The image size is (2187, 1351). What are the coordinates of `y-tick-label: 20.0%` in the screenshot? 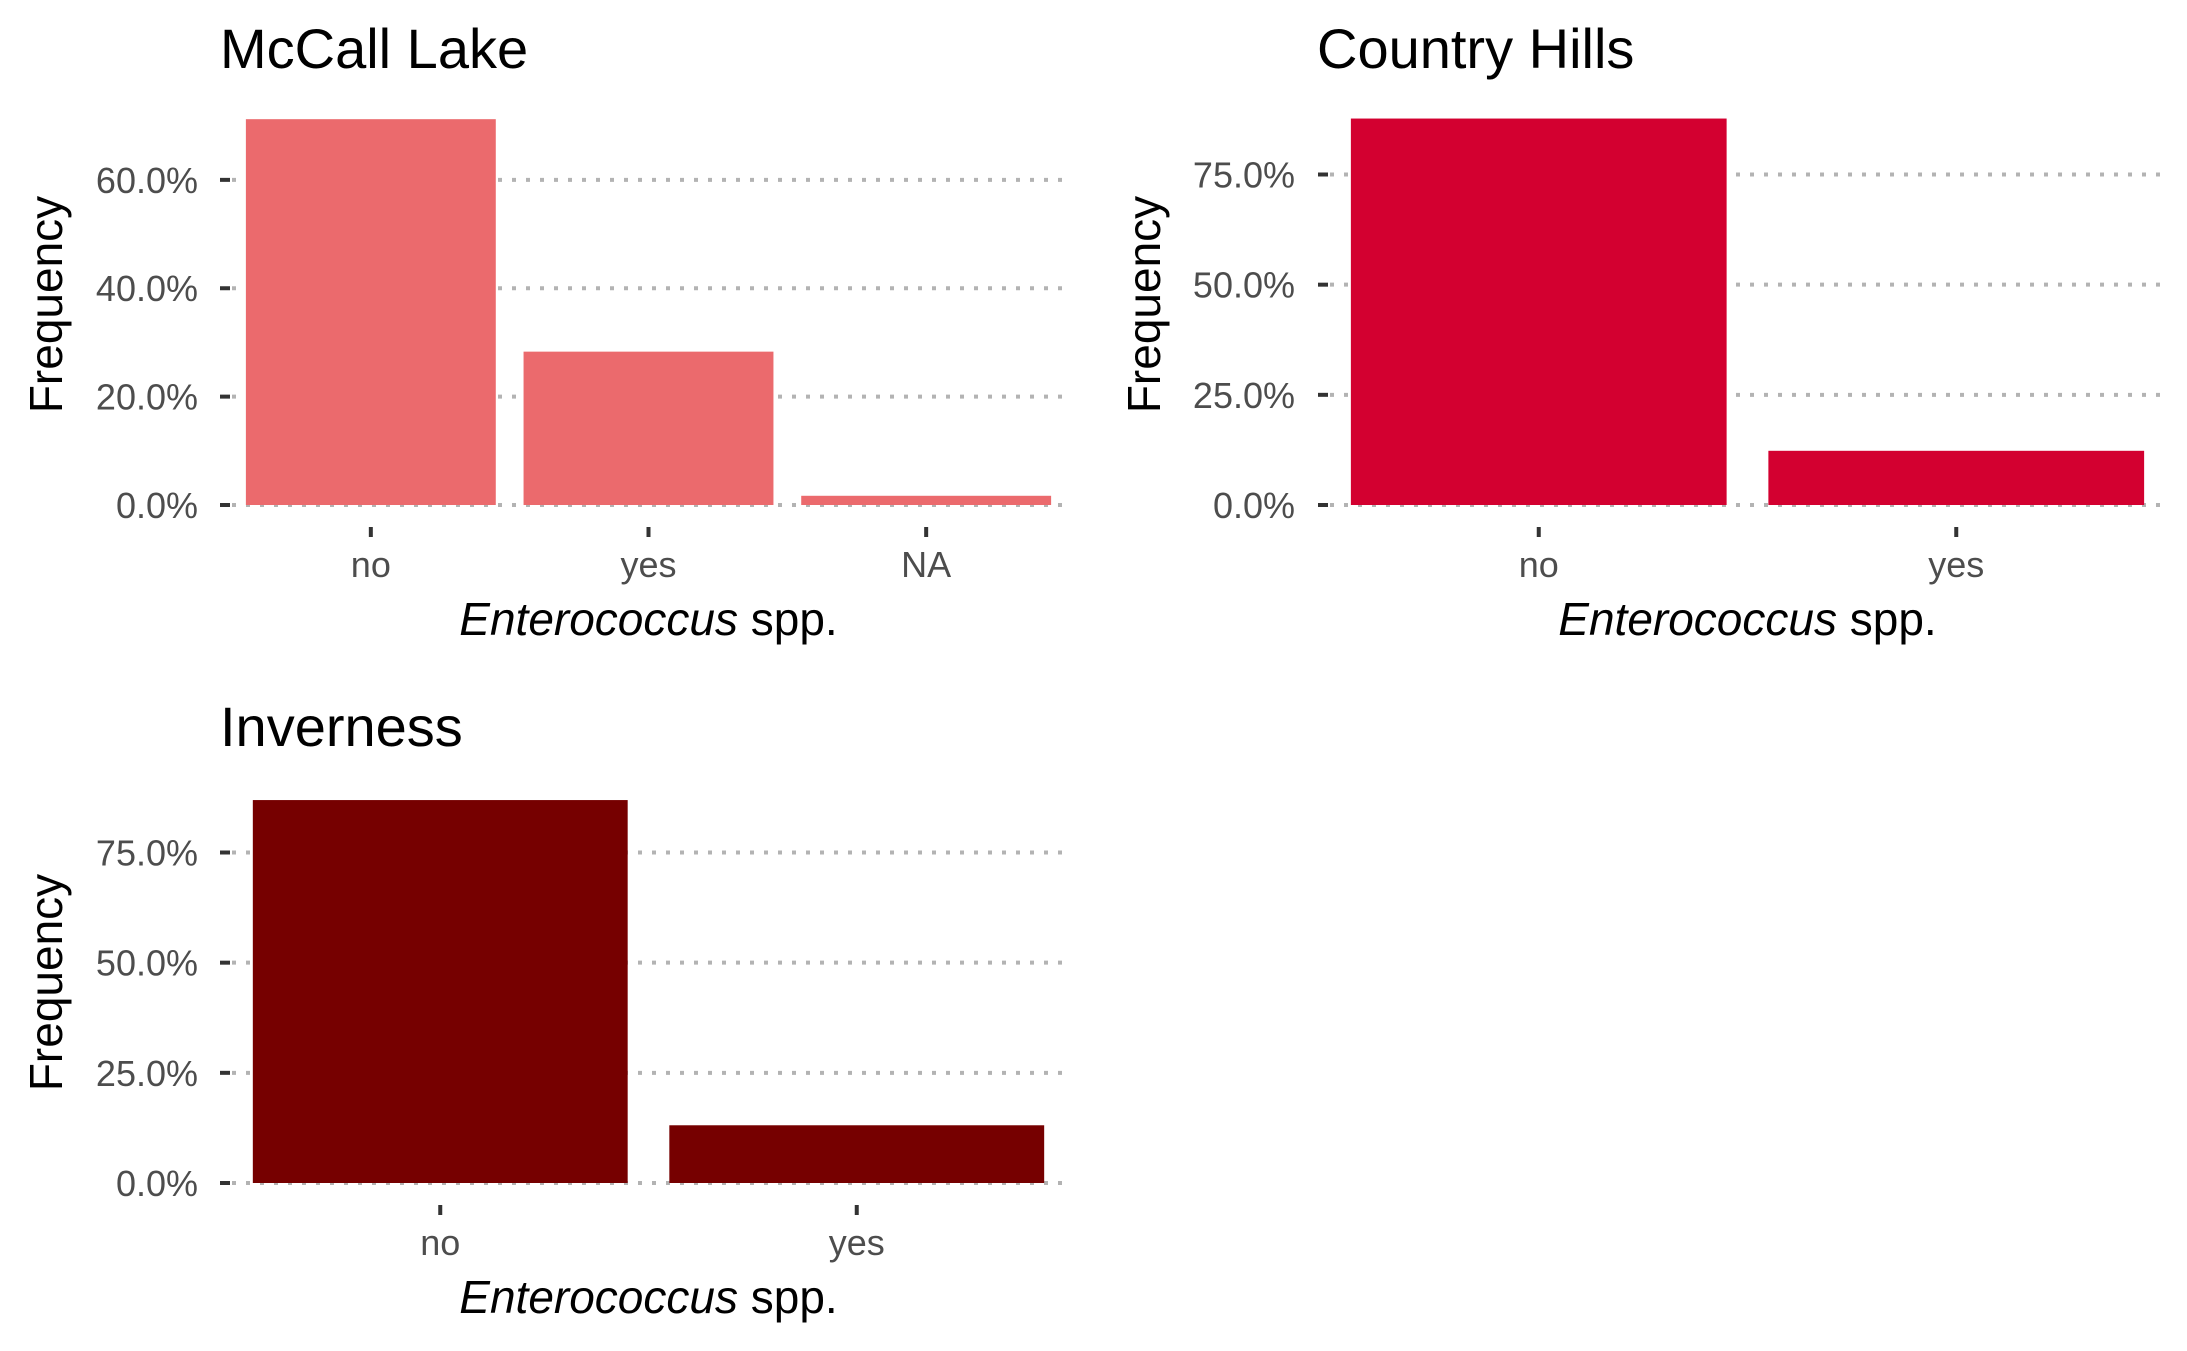 It's located at (147, 397).